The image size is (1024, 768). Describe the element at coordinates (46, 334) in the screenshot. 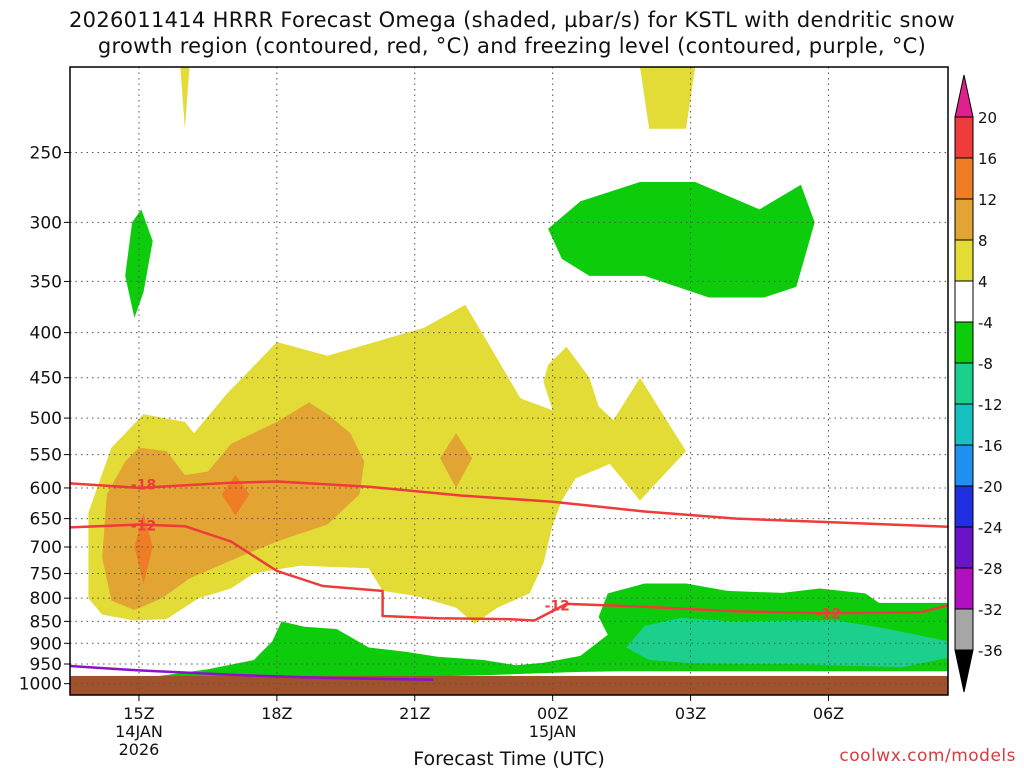

I see `y-tick-label: 400` at that location.